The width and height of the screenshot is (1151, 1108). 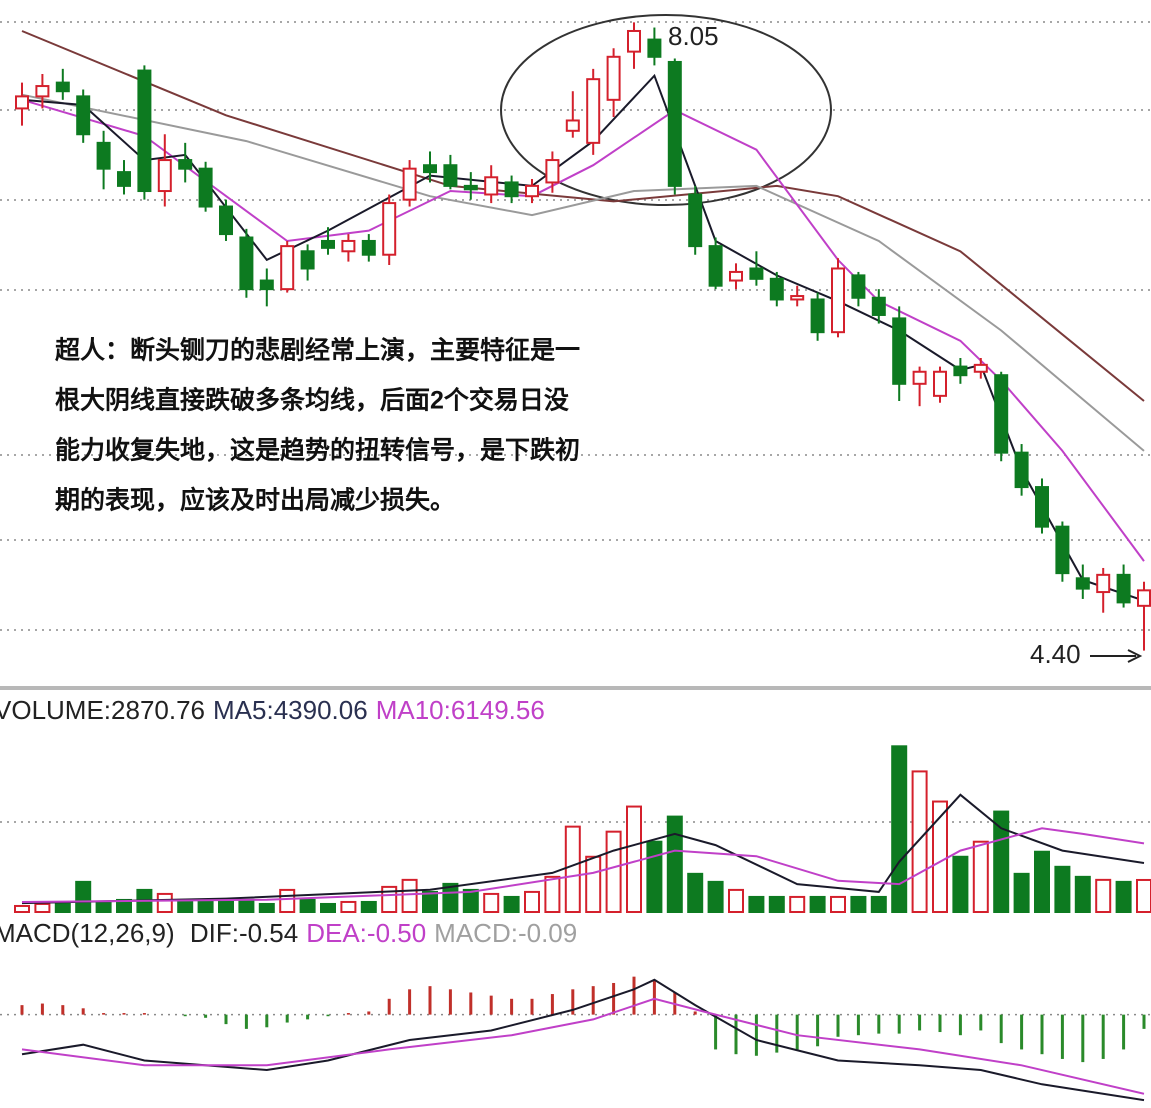 What do you see at coordinates (243, 710) in the screenshot?
I see `legend-label: MA5:` at bounding box center [243, 710].